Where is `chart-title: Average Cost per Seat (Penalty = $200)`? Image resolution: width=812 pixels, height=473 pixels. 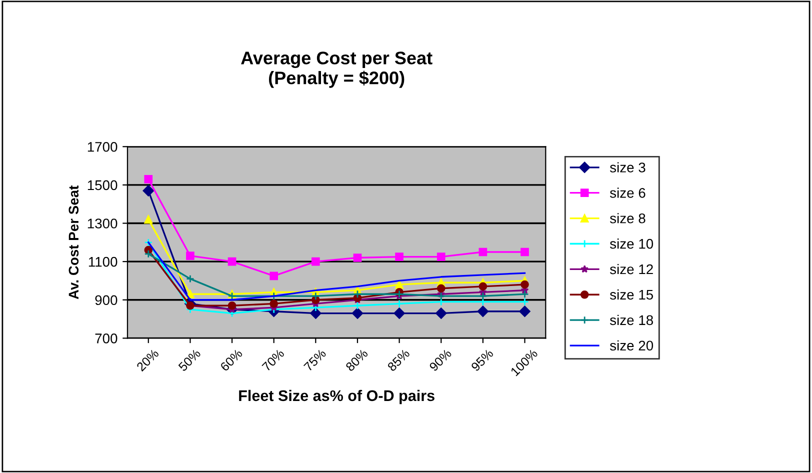
chart-title: Average Cost per Seat (Penalty = $200) is located at coordinates (336, 70).